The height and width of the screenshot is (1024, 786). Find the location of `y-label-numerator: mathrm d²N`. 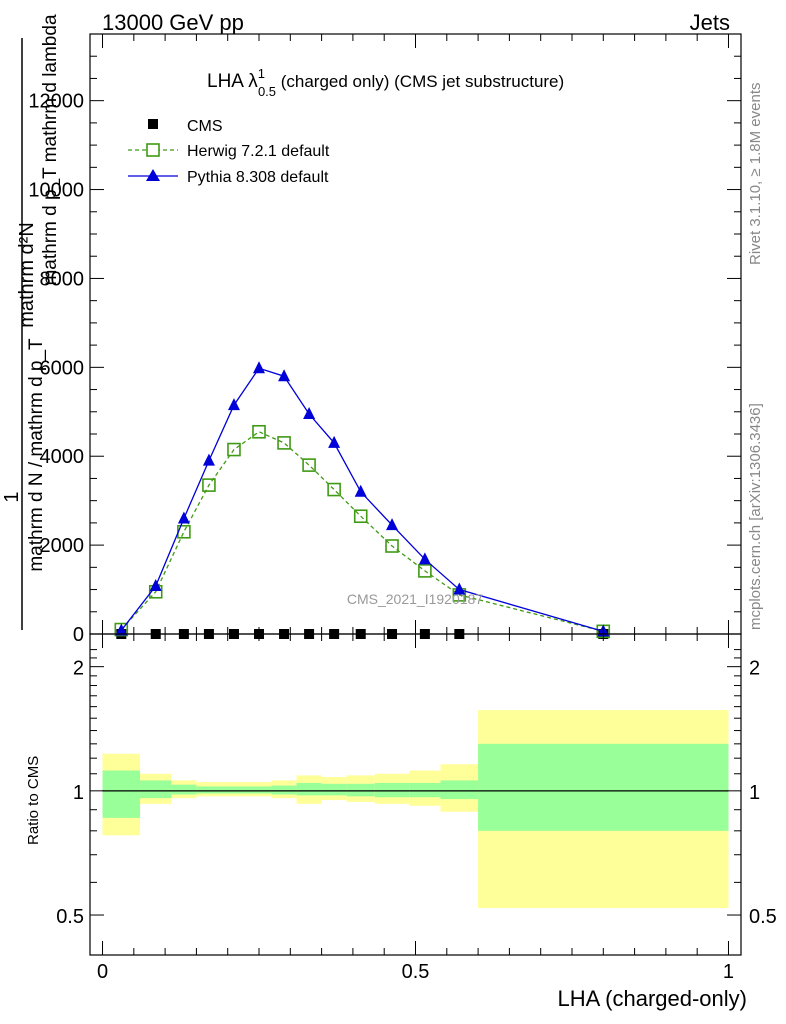

y-label-numerator: mathrm d²N is located at coordinates (27, 275).